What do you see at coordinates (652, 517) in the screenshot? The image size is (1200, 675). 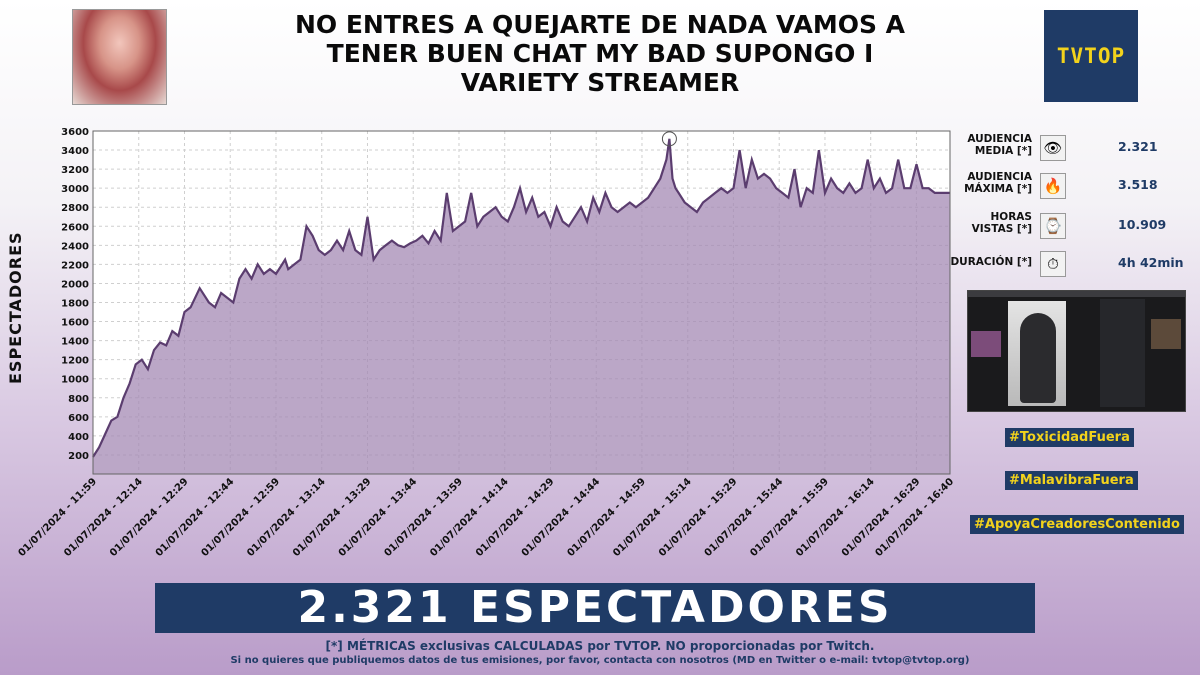 I see `x-tick-label: 01/07/2024 - 15:14` at bounding box center [652, 517].